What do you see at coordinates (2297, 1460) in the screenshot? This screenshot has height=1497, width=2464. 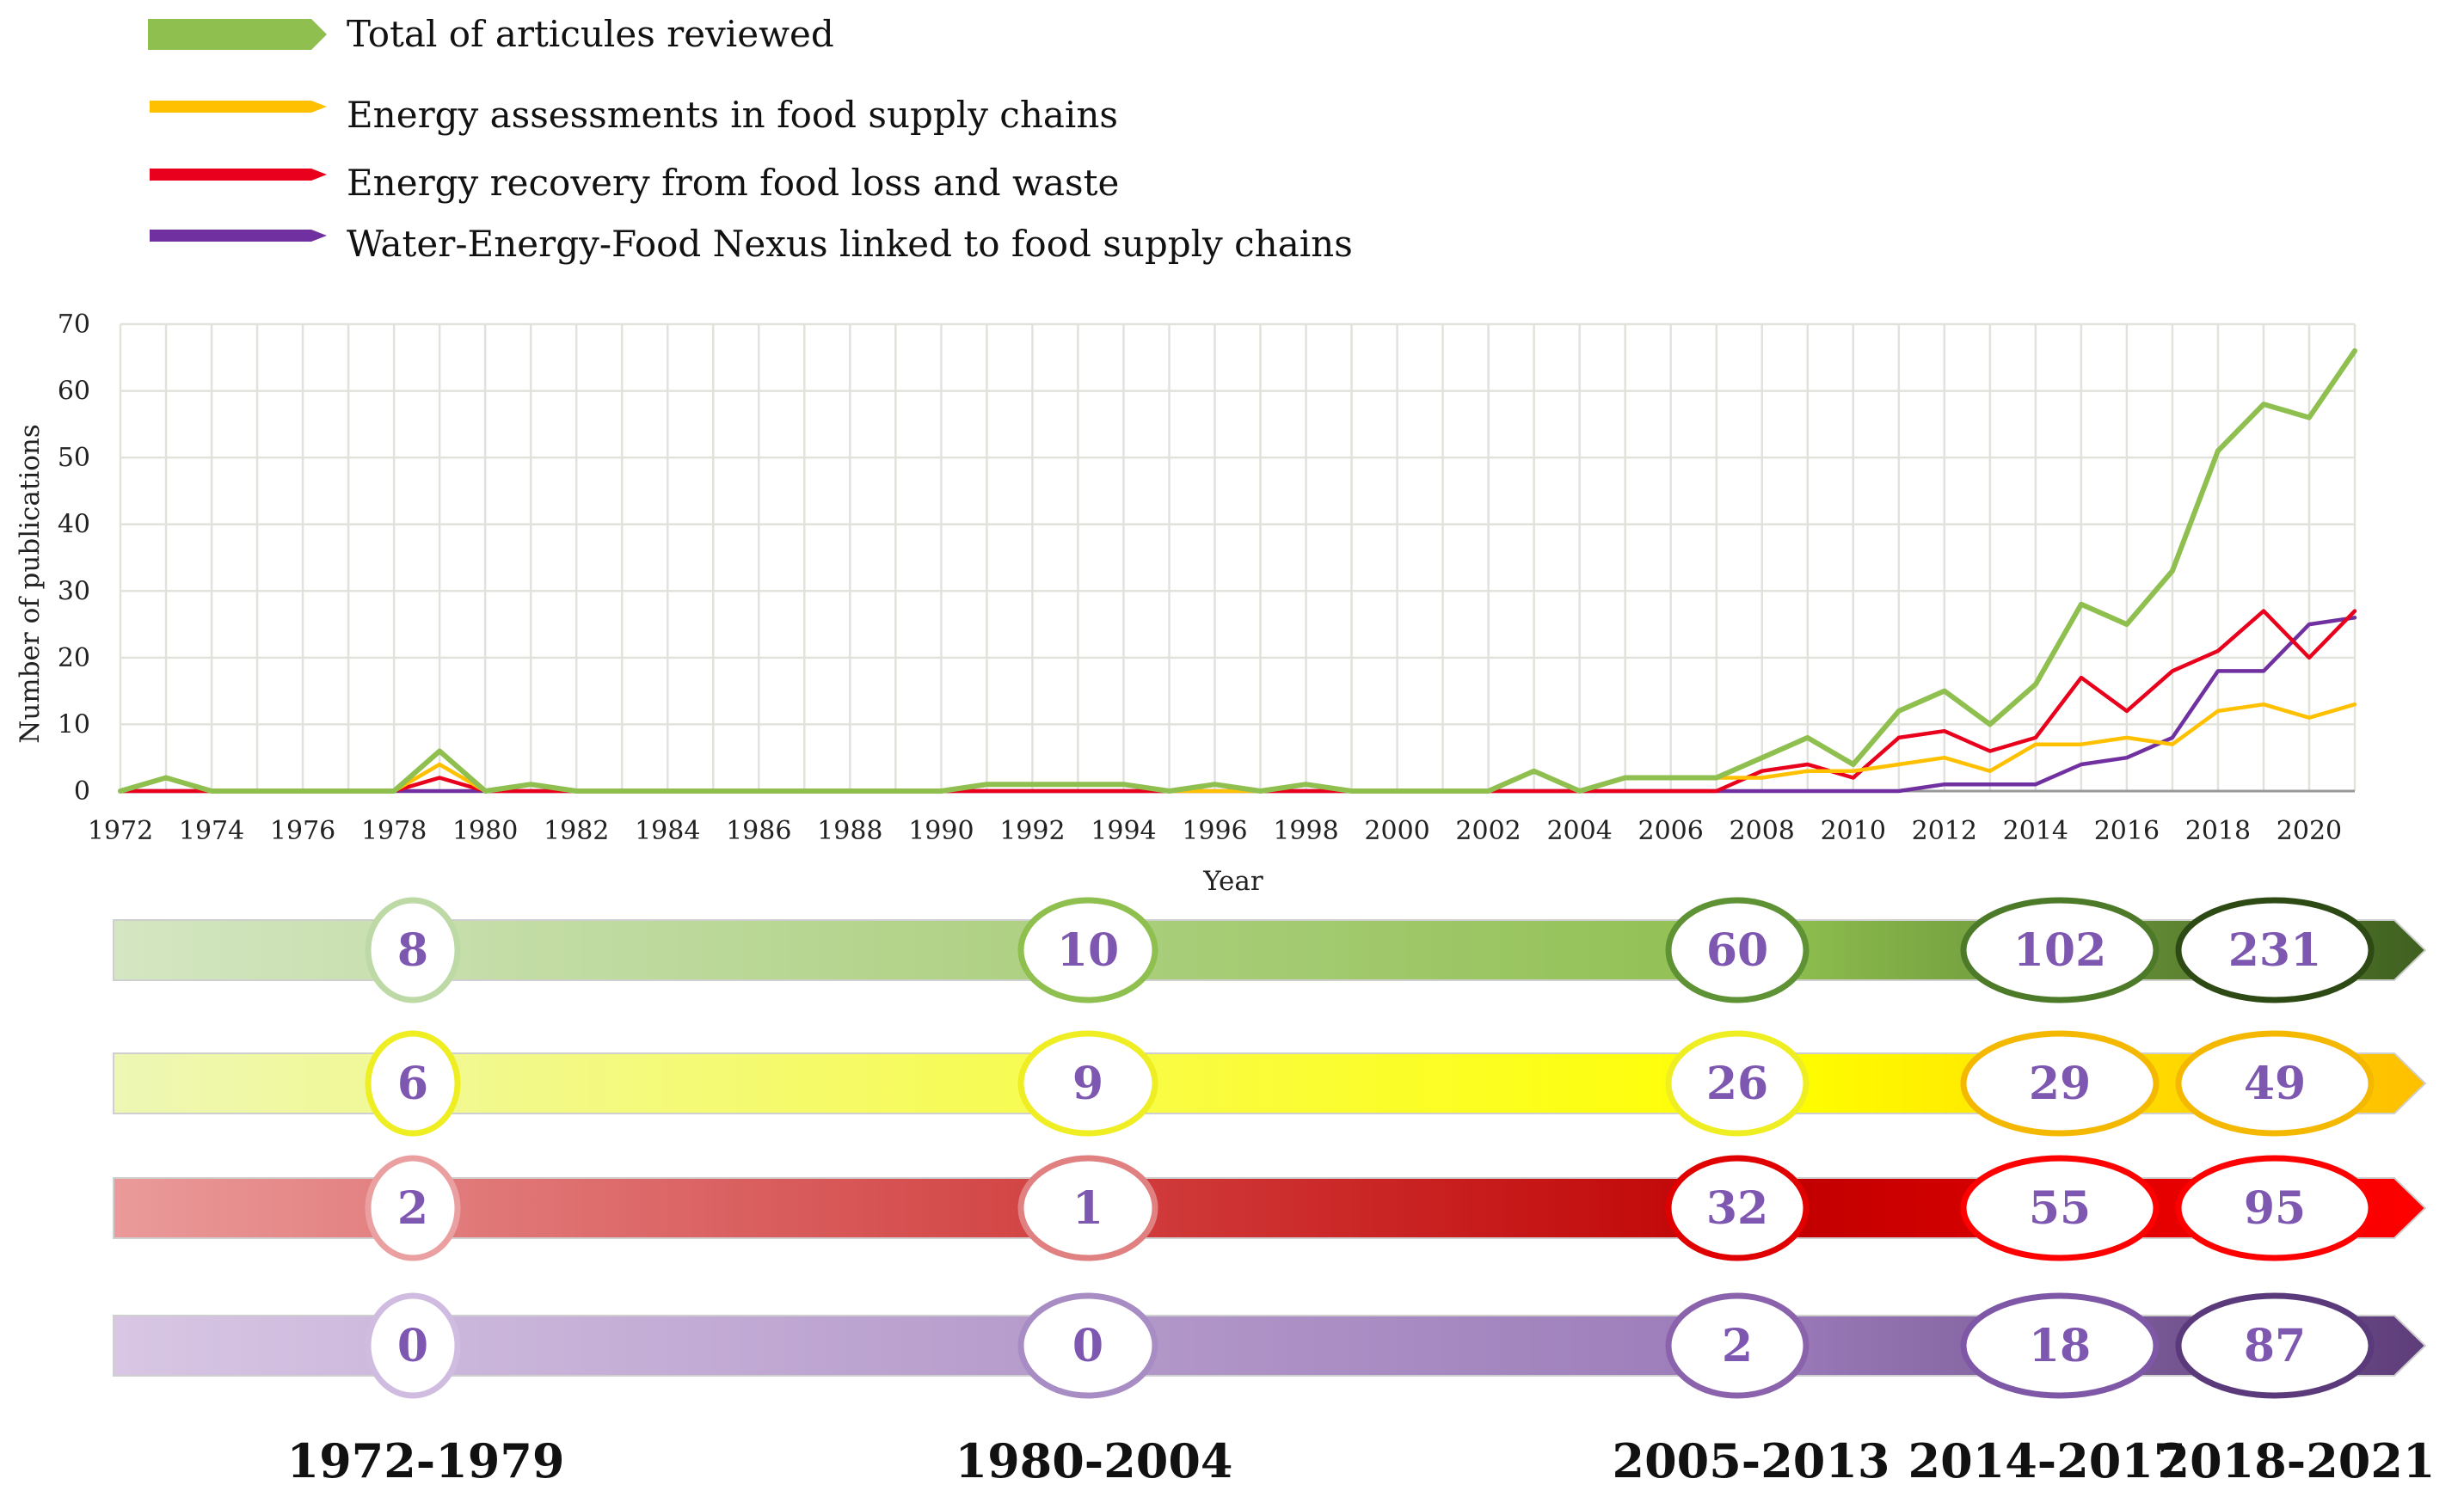 I see `period-label: 2018-2021` at bounding box center [2297, 1460].